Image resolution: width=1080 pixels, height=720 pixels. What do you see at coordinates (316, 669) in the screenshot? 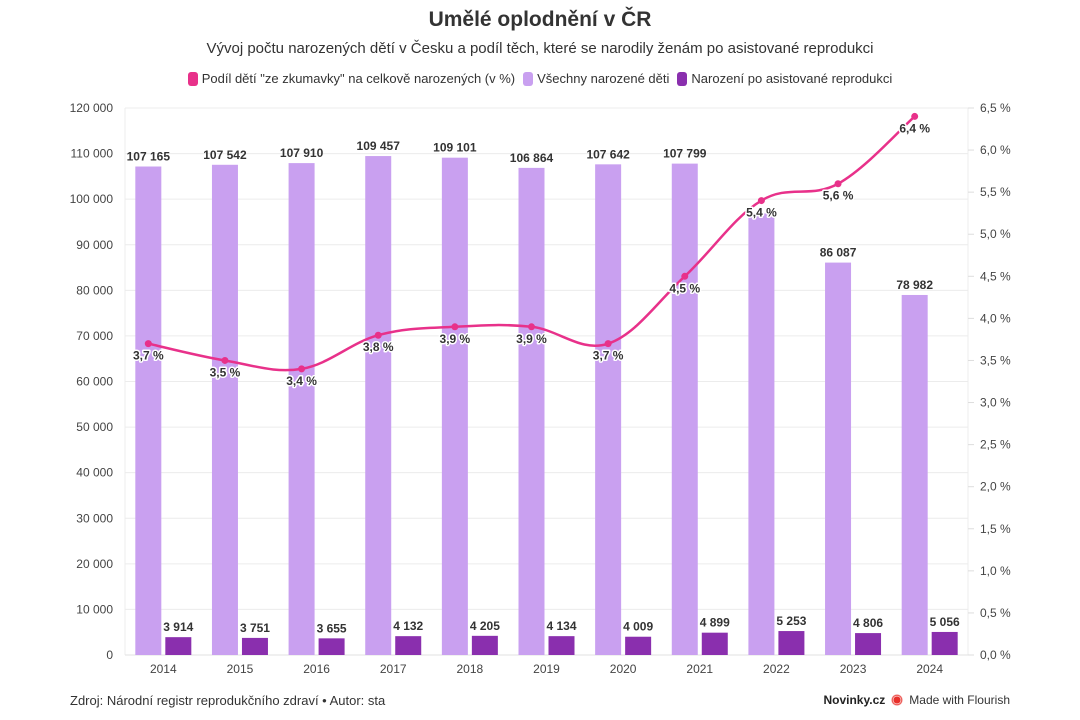
I see `x-tick-label: 2016` at bounding box center [316, 669].